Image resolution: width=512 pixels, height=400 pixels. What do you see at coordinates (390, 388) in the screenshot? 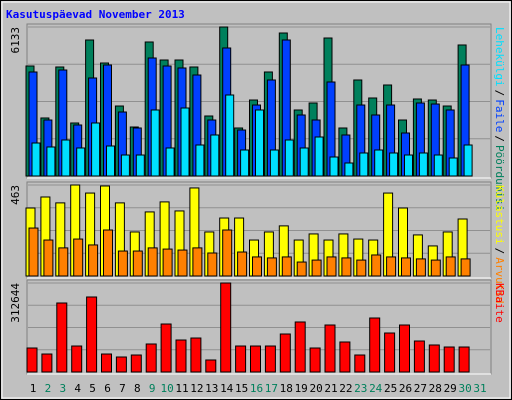
I see `x-tick-label: 25` at bounding box center [390, 388].